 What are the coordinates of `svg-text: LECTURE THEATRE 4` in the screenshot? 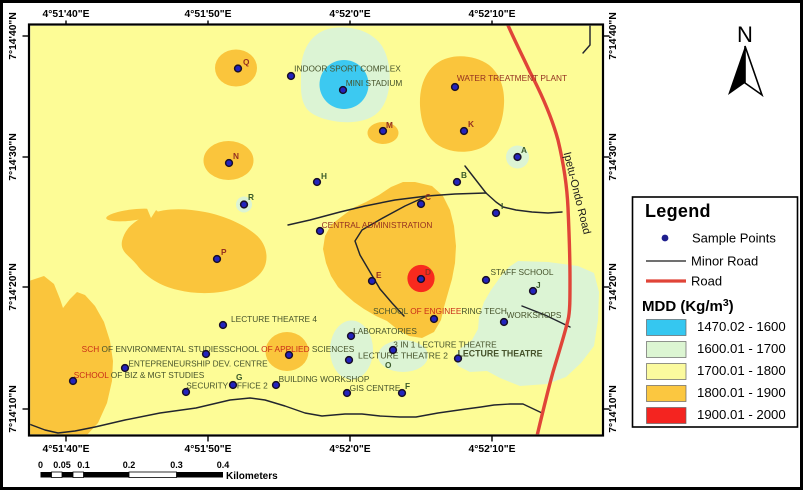 It's located at (274, 319).